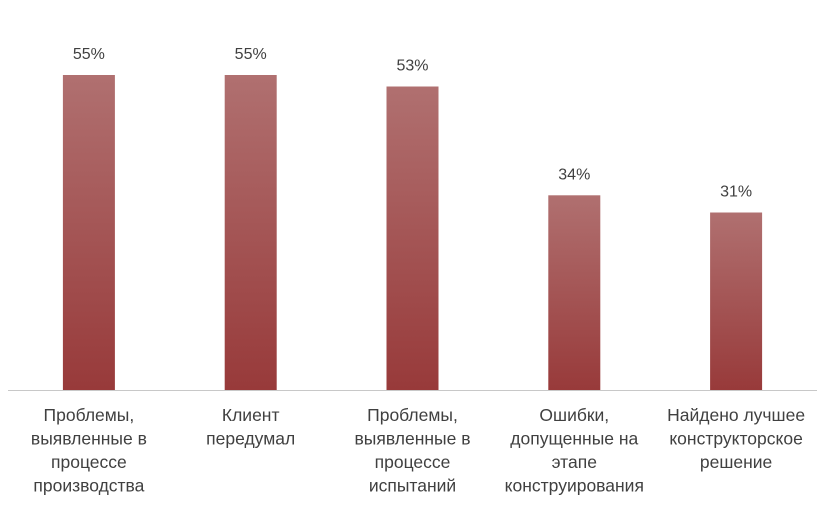  Describe the element at coordinates (574, 486) in the screenshot. I see `category-label-line: конструирования` at that location.